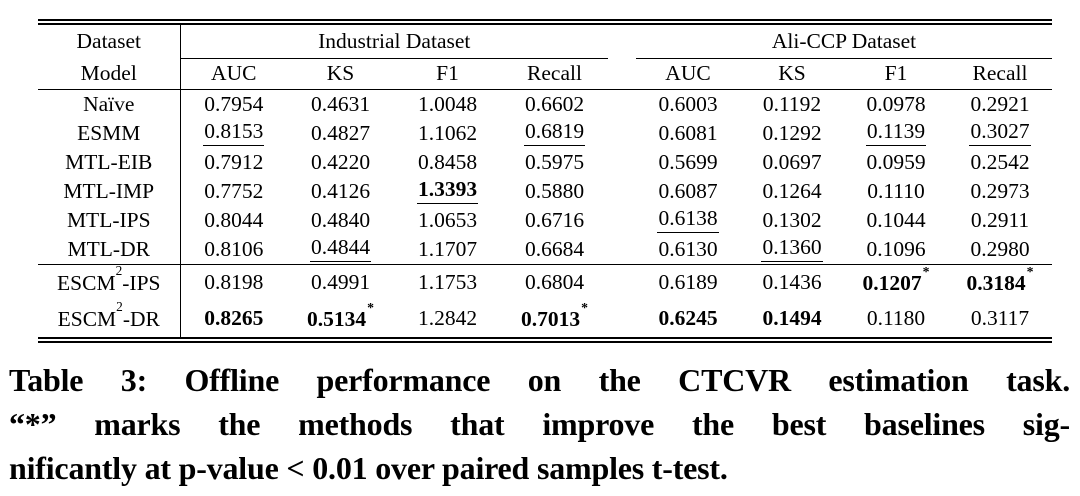 The width and height of the screenshot is (1080, 496). I want to click on metric-value: 0.3184*, so click(1000, 279).